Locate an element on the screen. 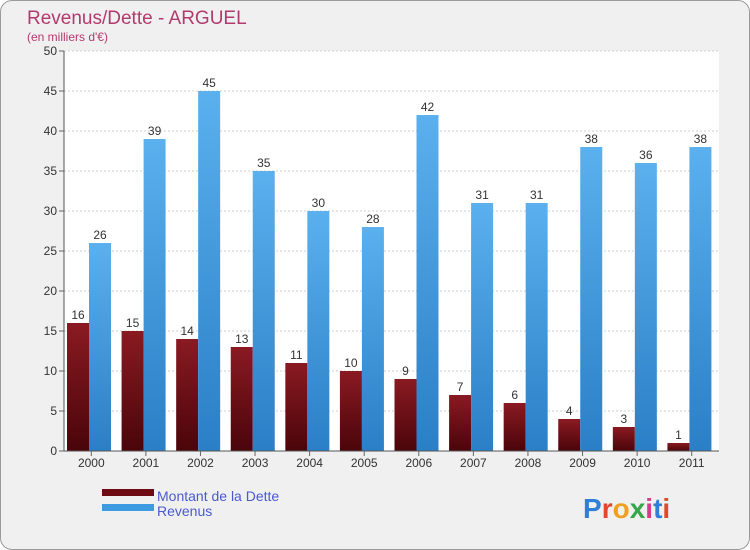 This screenshot has width=750, height=550. x-tick-label: 2007 is located at coordinates (473, 463).